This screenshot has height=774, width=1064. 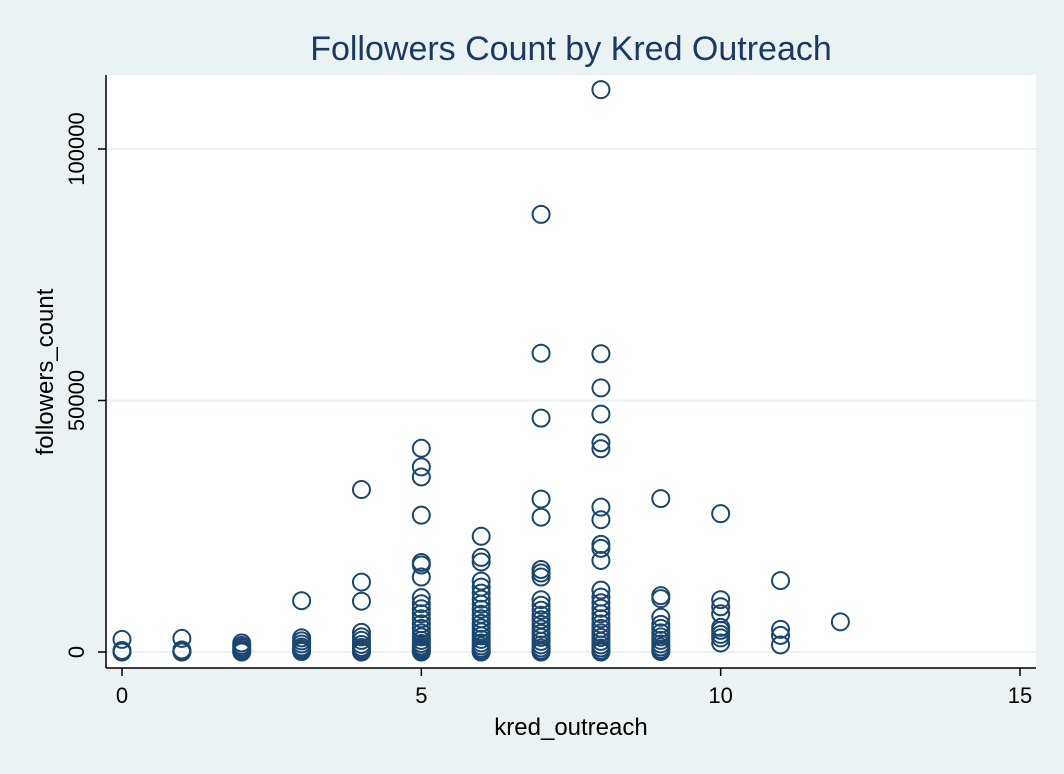 I want to click on x-axis-label: kred_outreach, so click(x=570, y=727).